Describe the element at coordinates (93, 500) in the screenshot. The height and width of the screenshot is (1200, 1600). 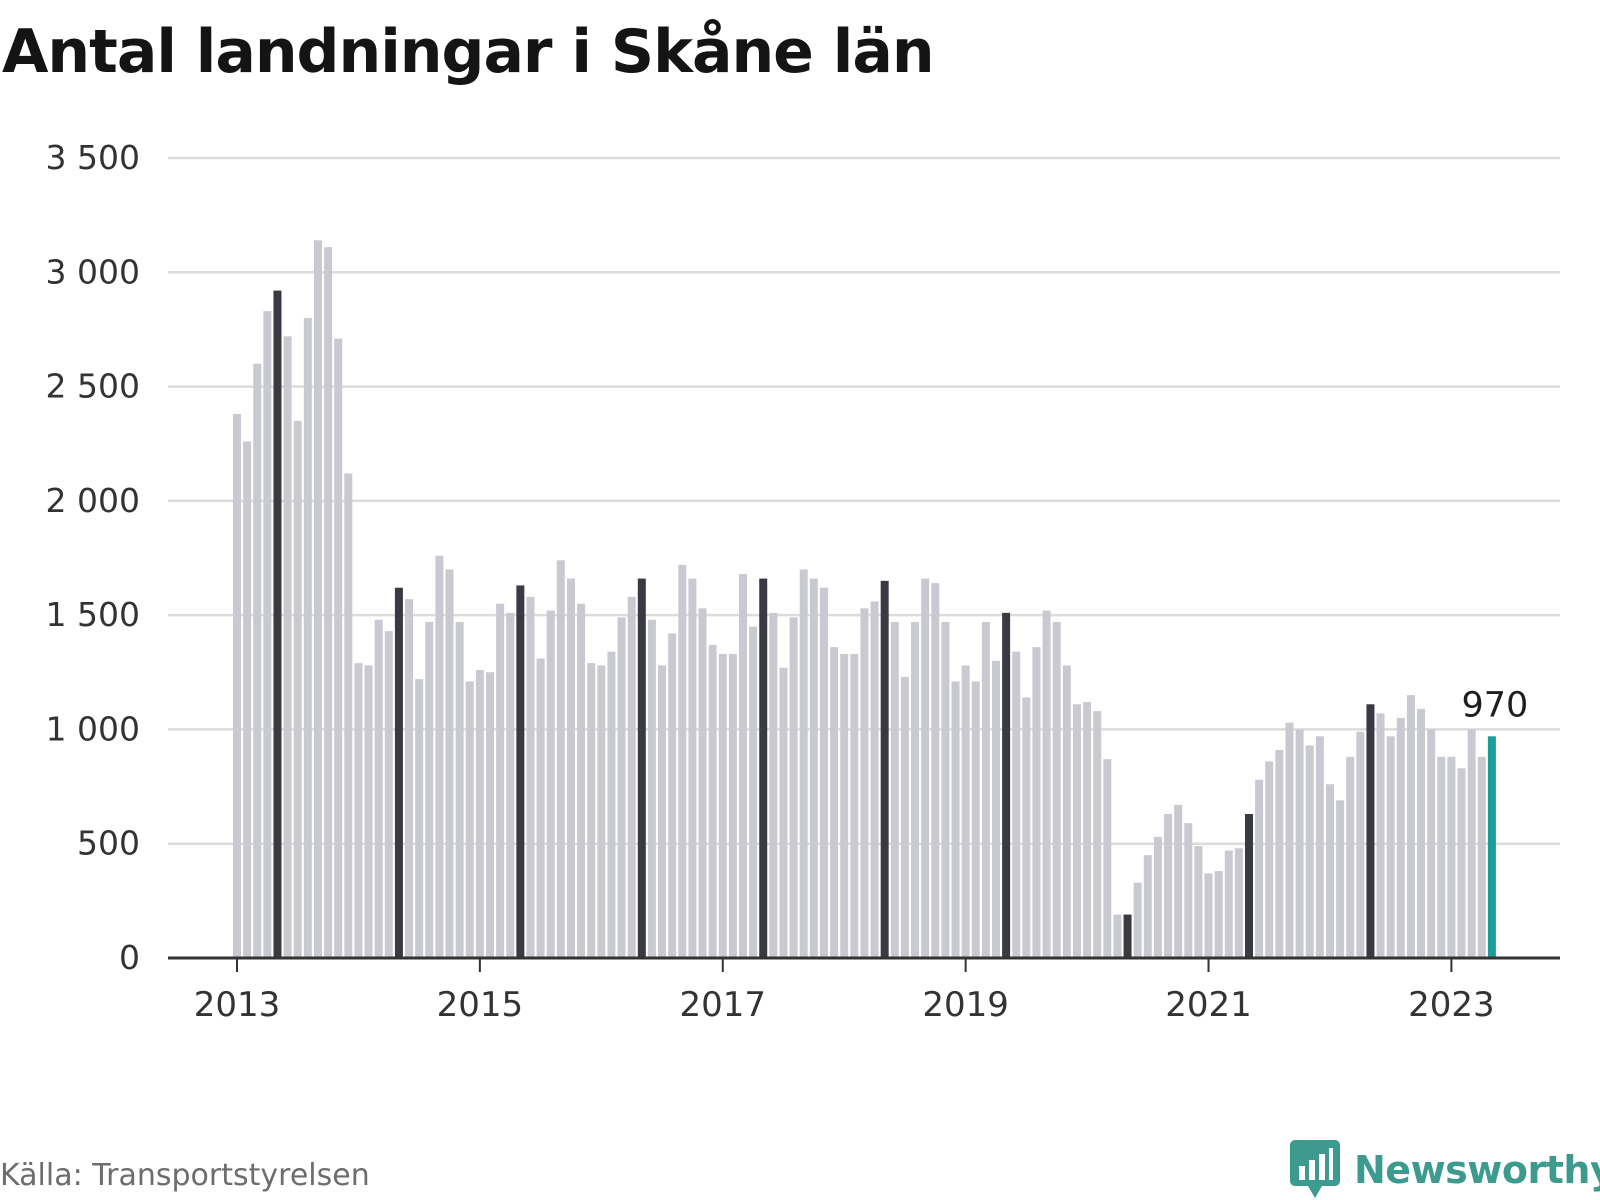
I see `y-tick-label: 2 000` at that location.